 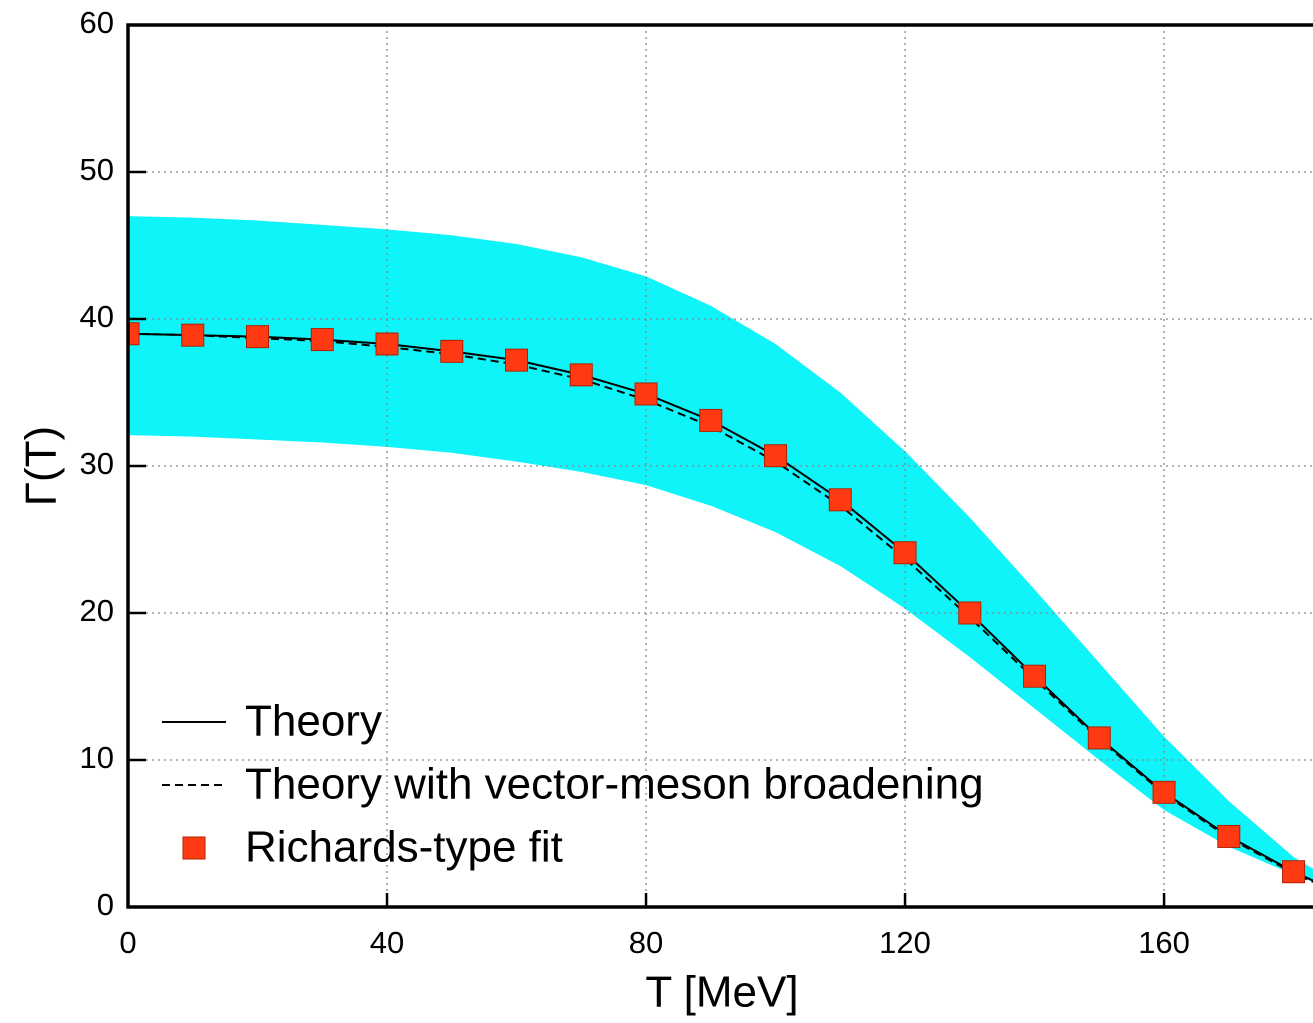 I want to click on y-tick-label: 30, so click(x=97, y=463).